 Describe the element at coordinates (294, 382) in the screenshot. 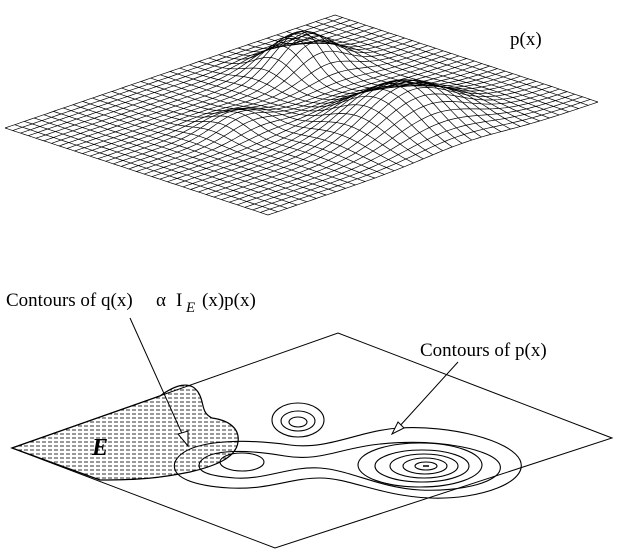

I see `arrows` at that location.